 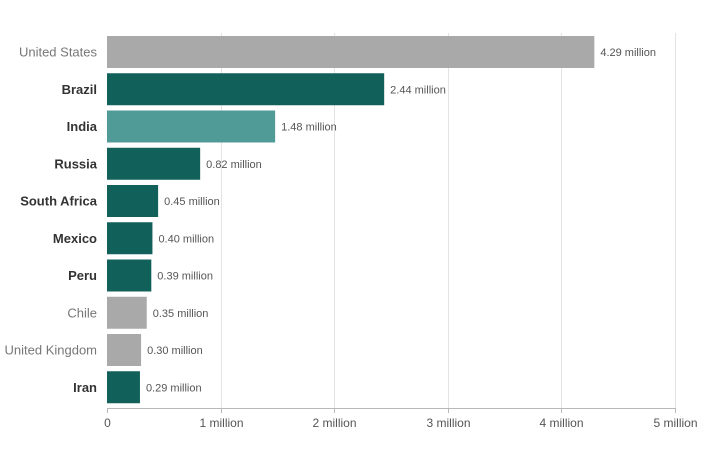 What do you see at coordinates (79, 89) in the screenshot?
I see `category-label: Brazil` at bounding box center [79, 89].